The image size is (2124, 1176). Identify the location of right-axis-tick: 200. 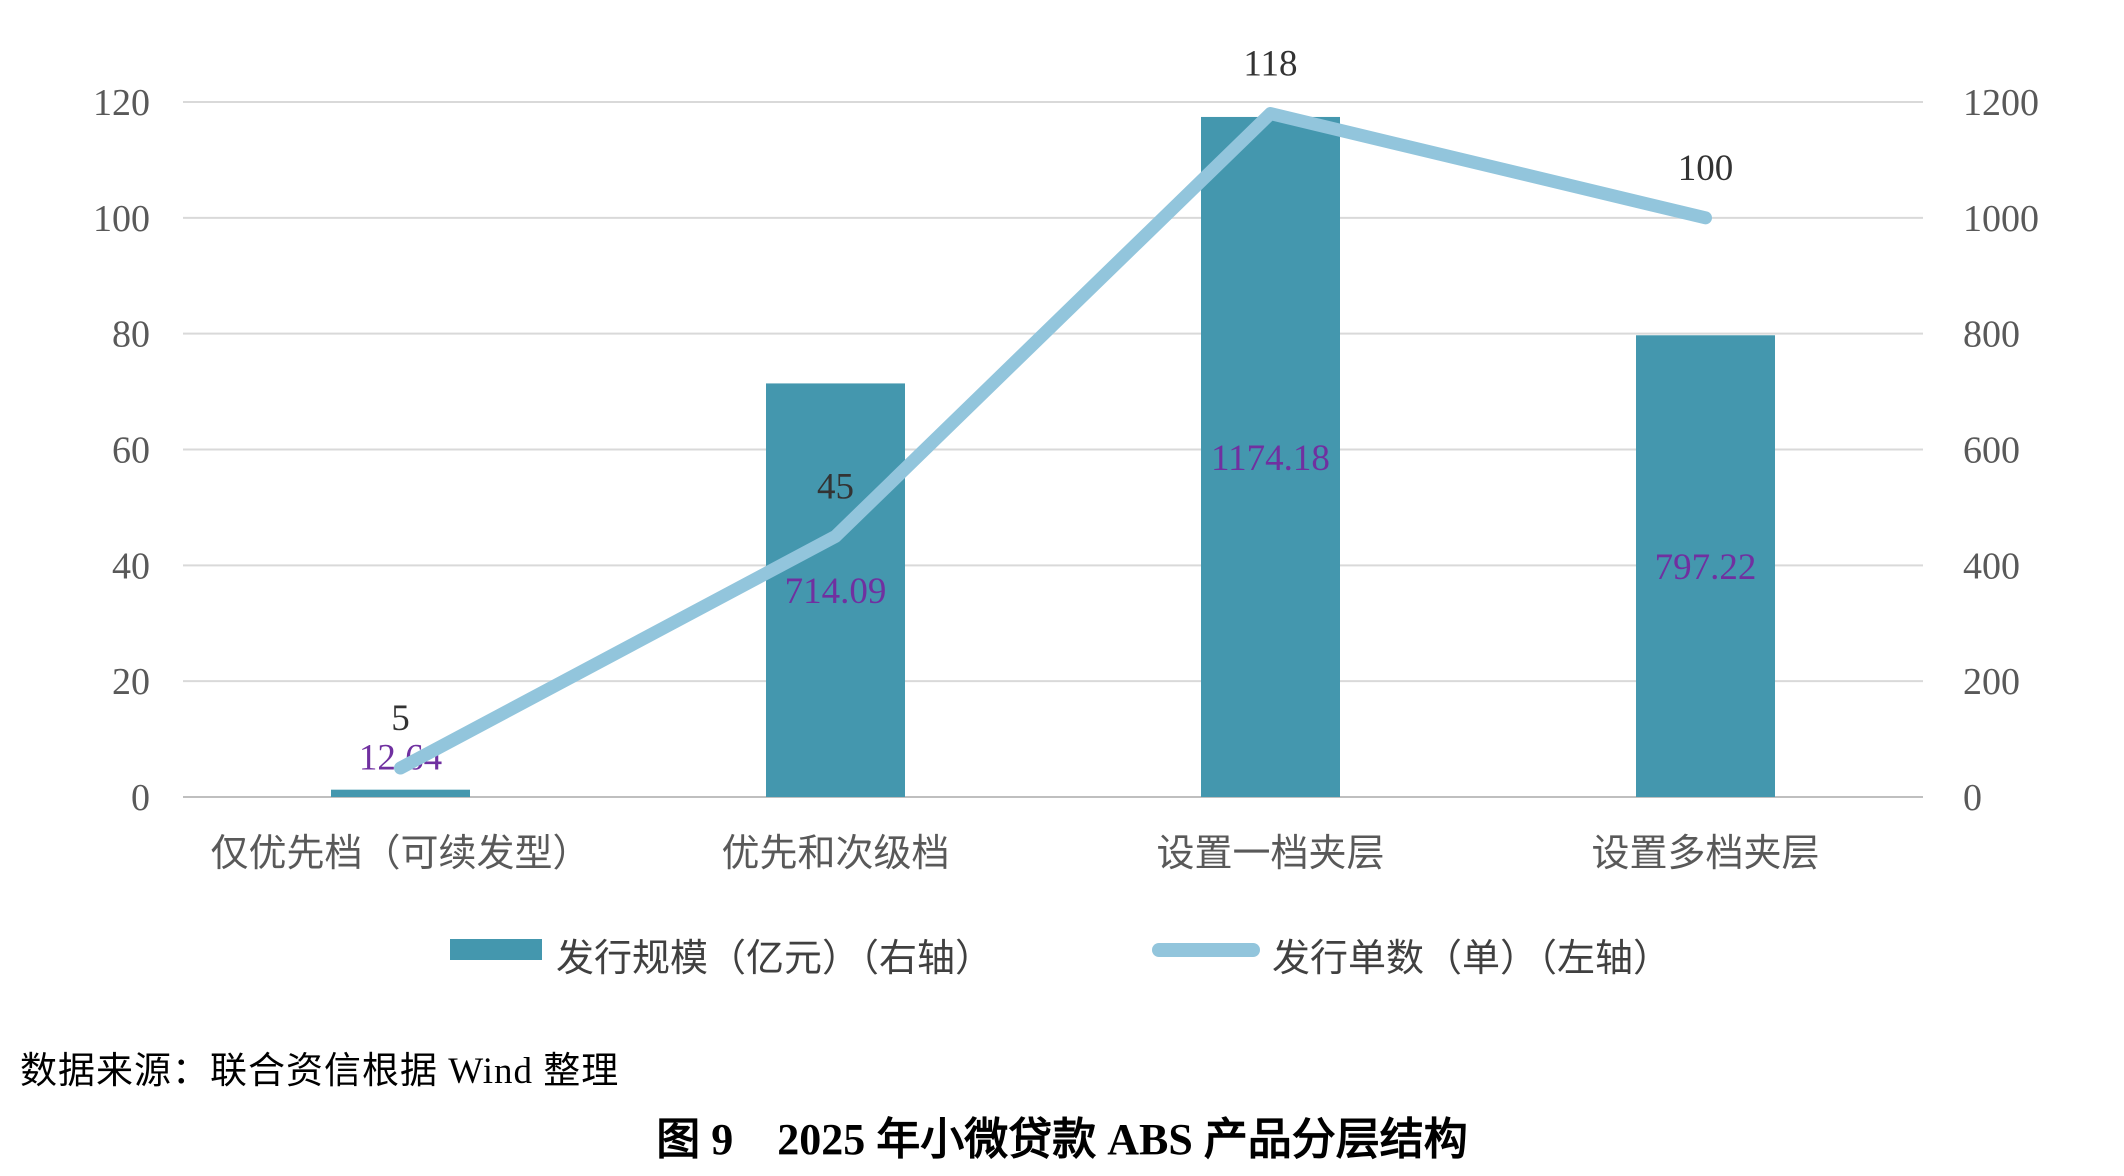
(1991, 682).